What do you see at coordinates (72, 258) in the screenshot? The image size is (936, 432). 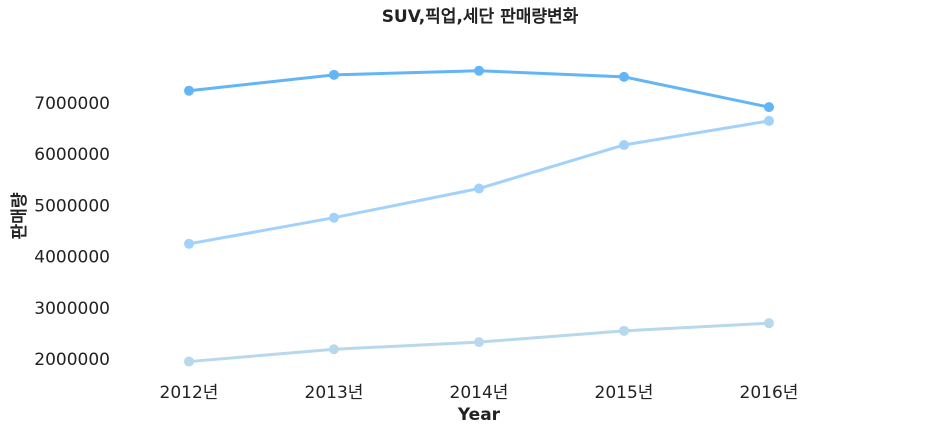 I see `y-tick-label: 4000000` at bounding box center [72, 258].